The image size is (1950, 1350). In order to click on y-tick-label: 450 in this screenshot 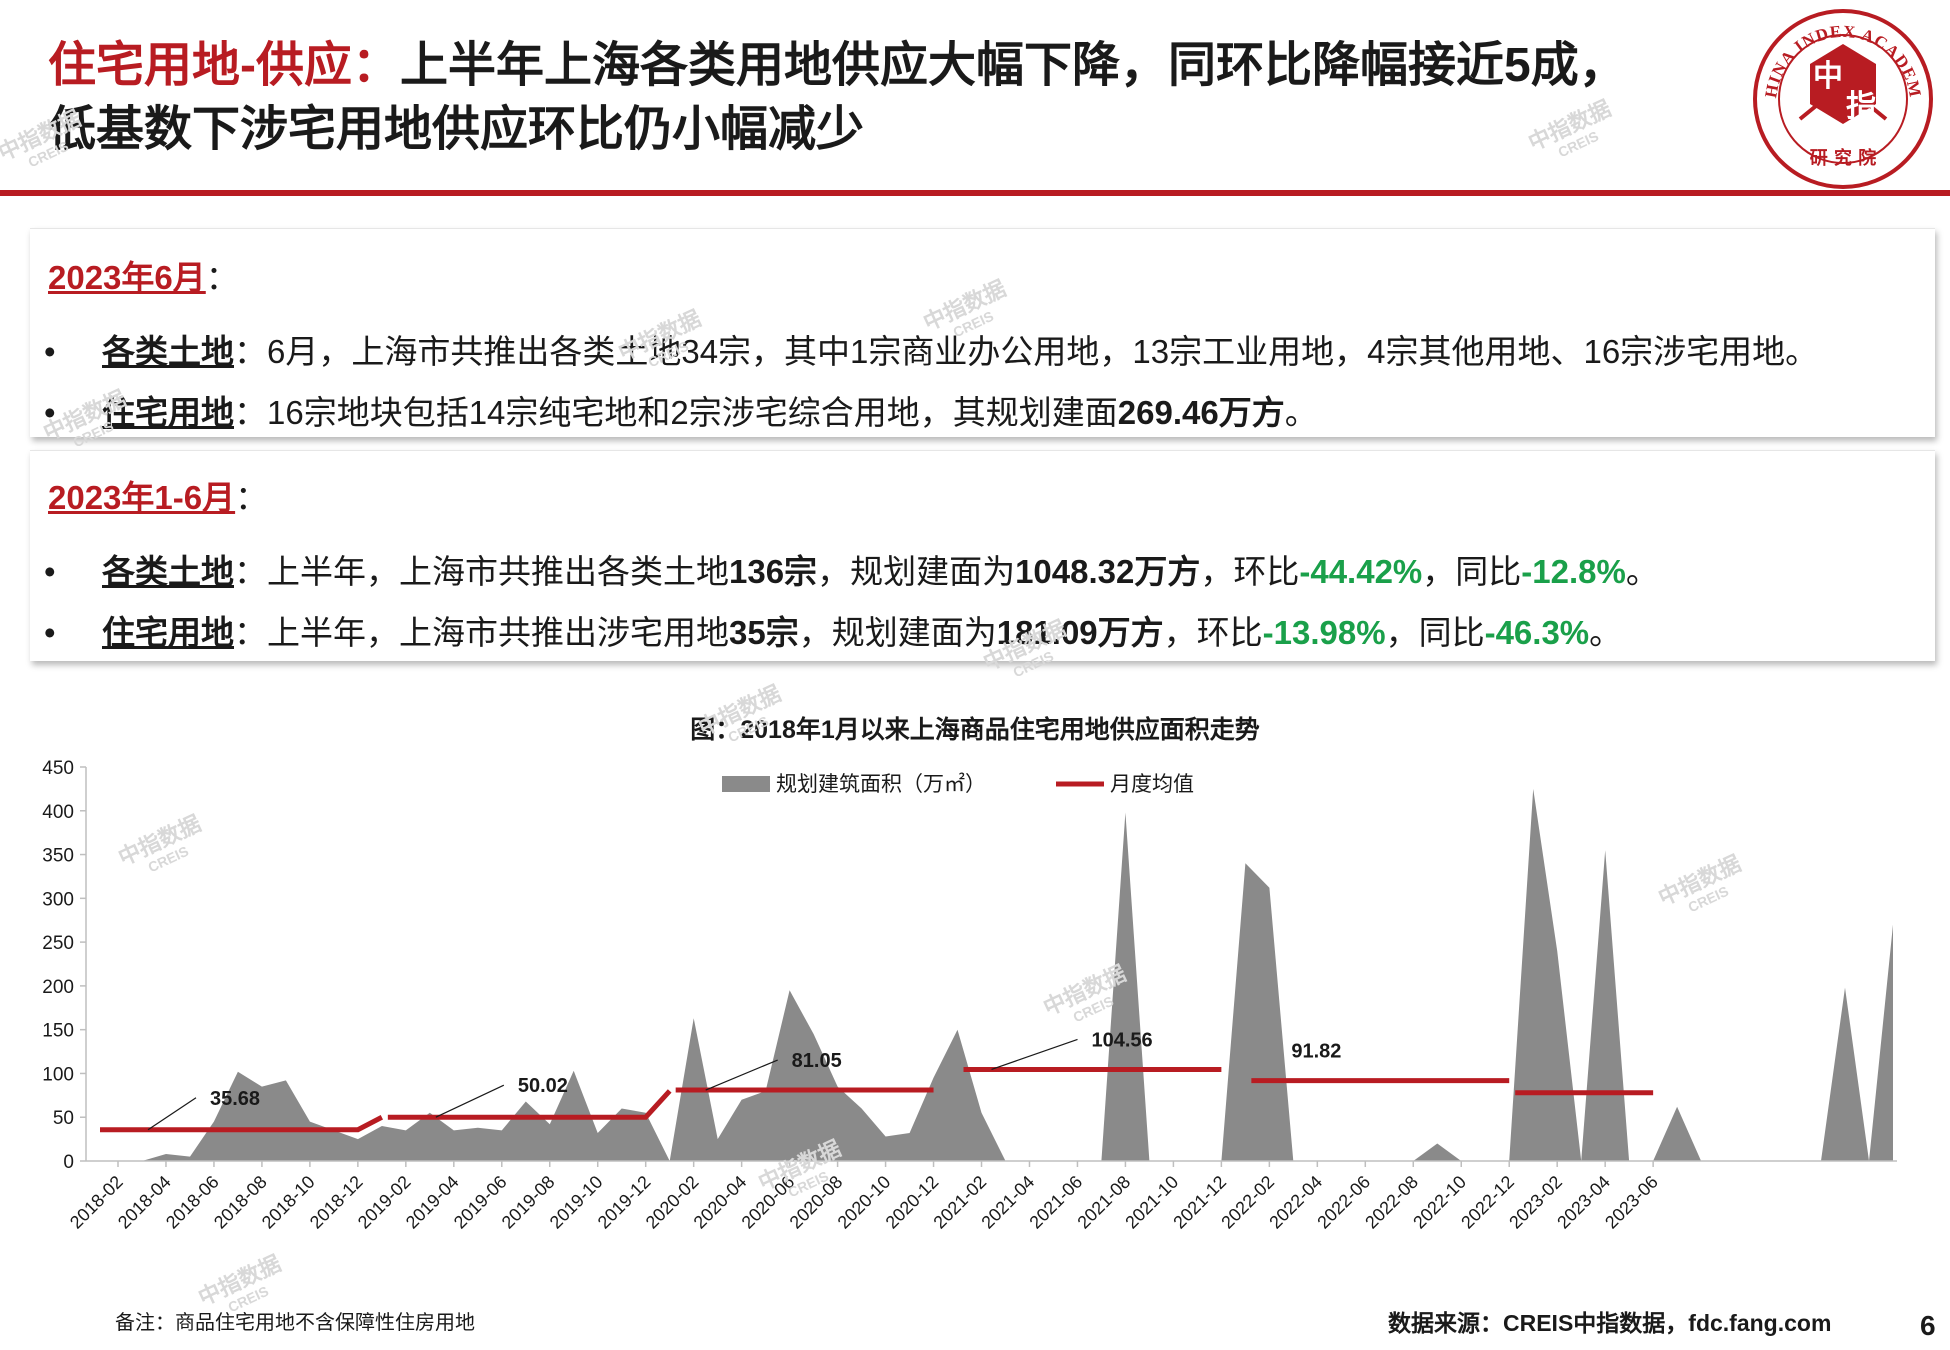, I will do `click(58, 768)`.